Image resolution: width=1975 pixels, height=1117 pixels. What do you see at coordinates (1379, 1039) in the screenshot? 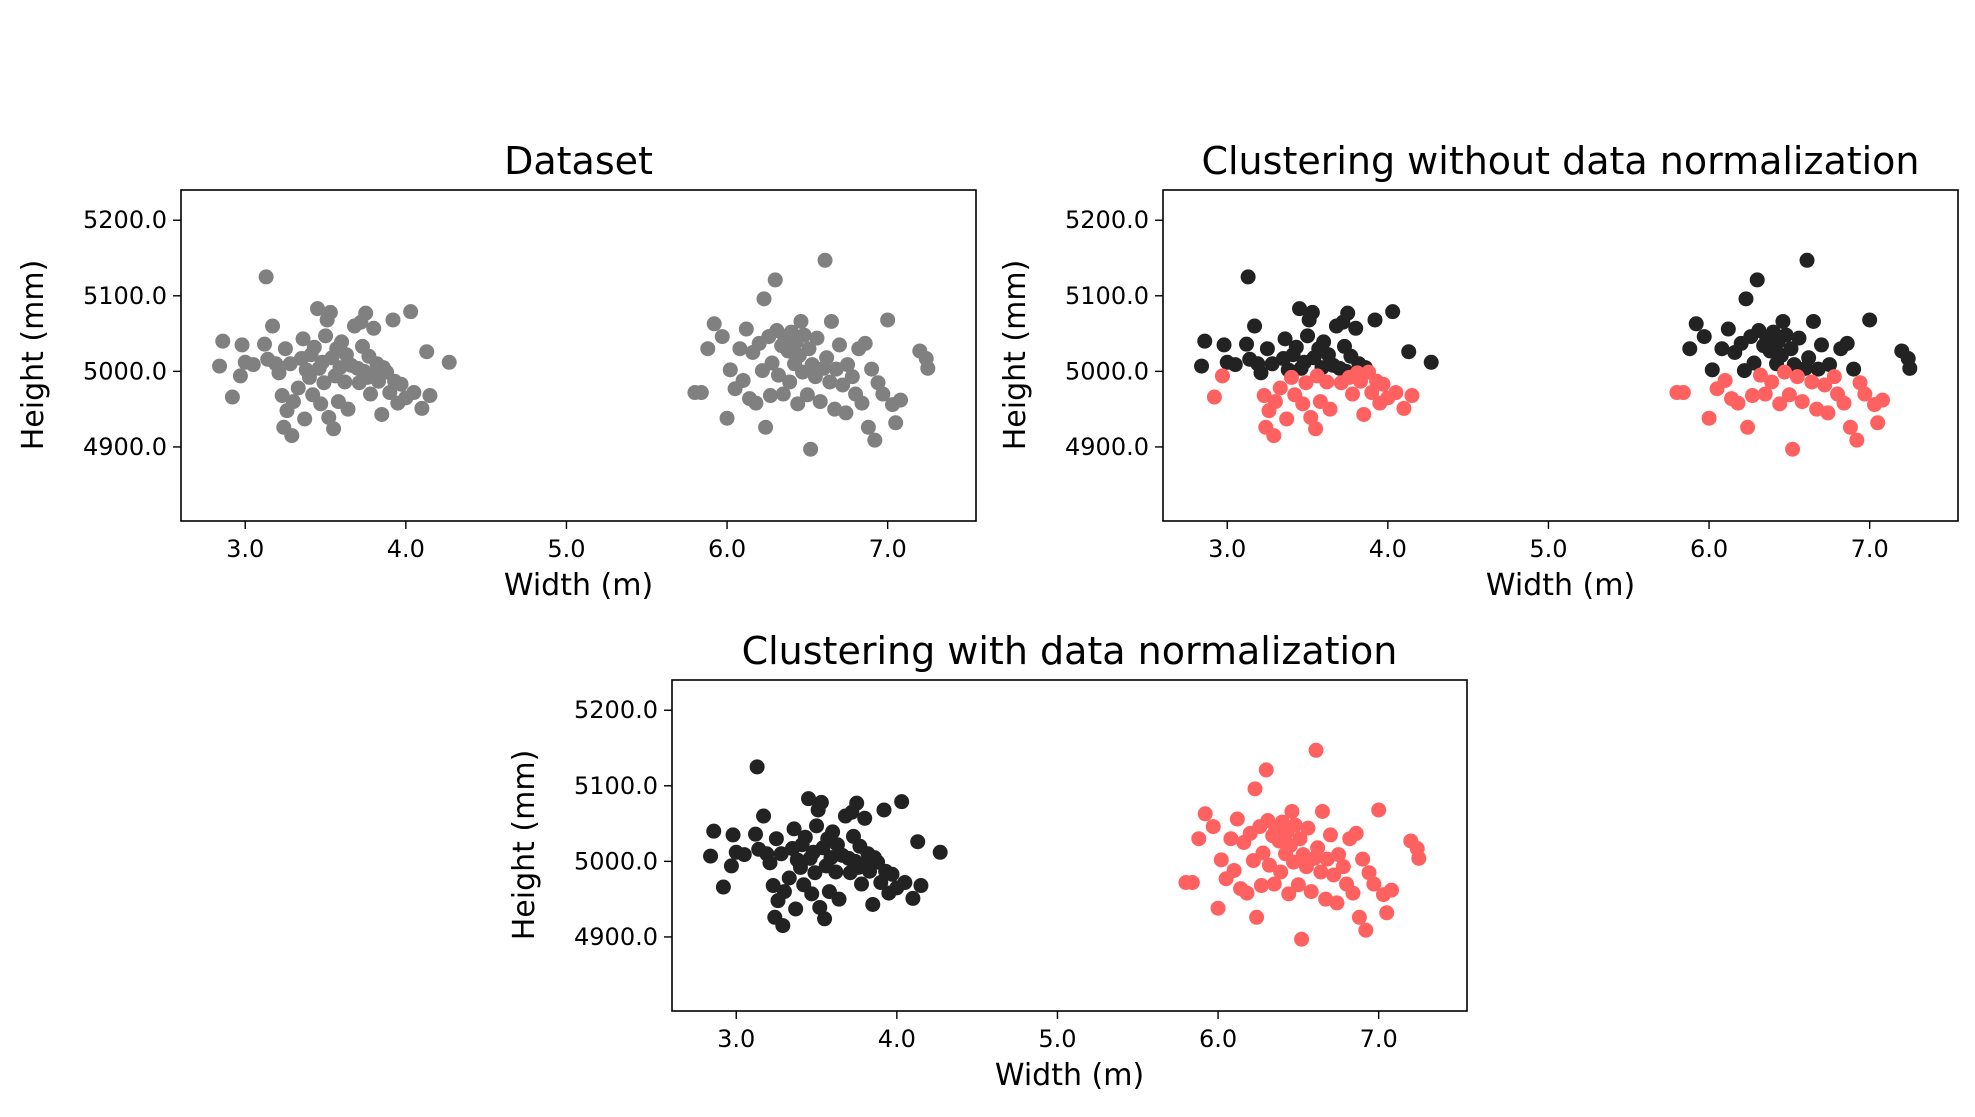
I see `x-tick-label: 7.0` at bounding box center [1379, 1039].